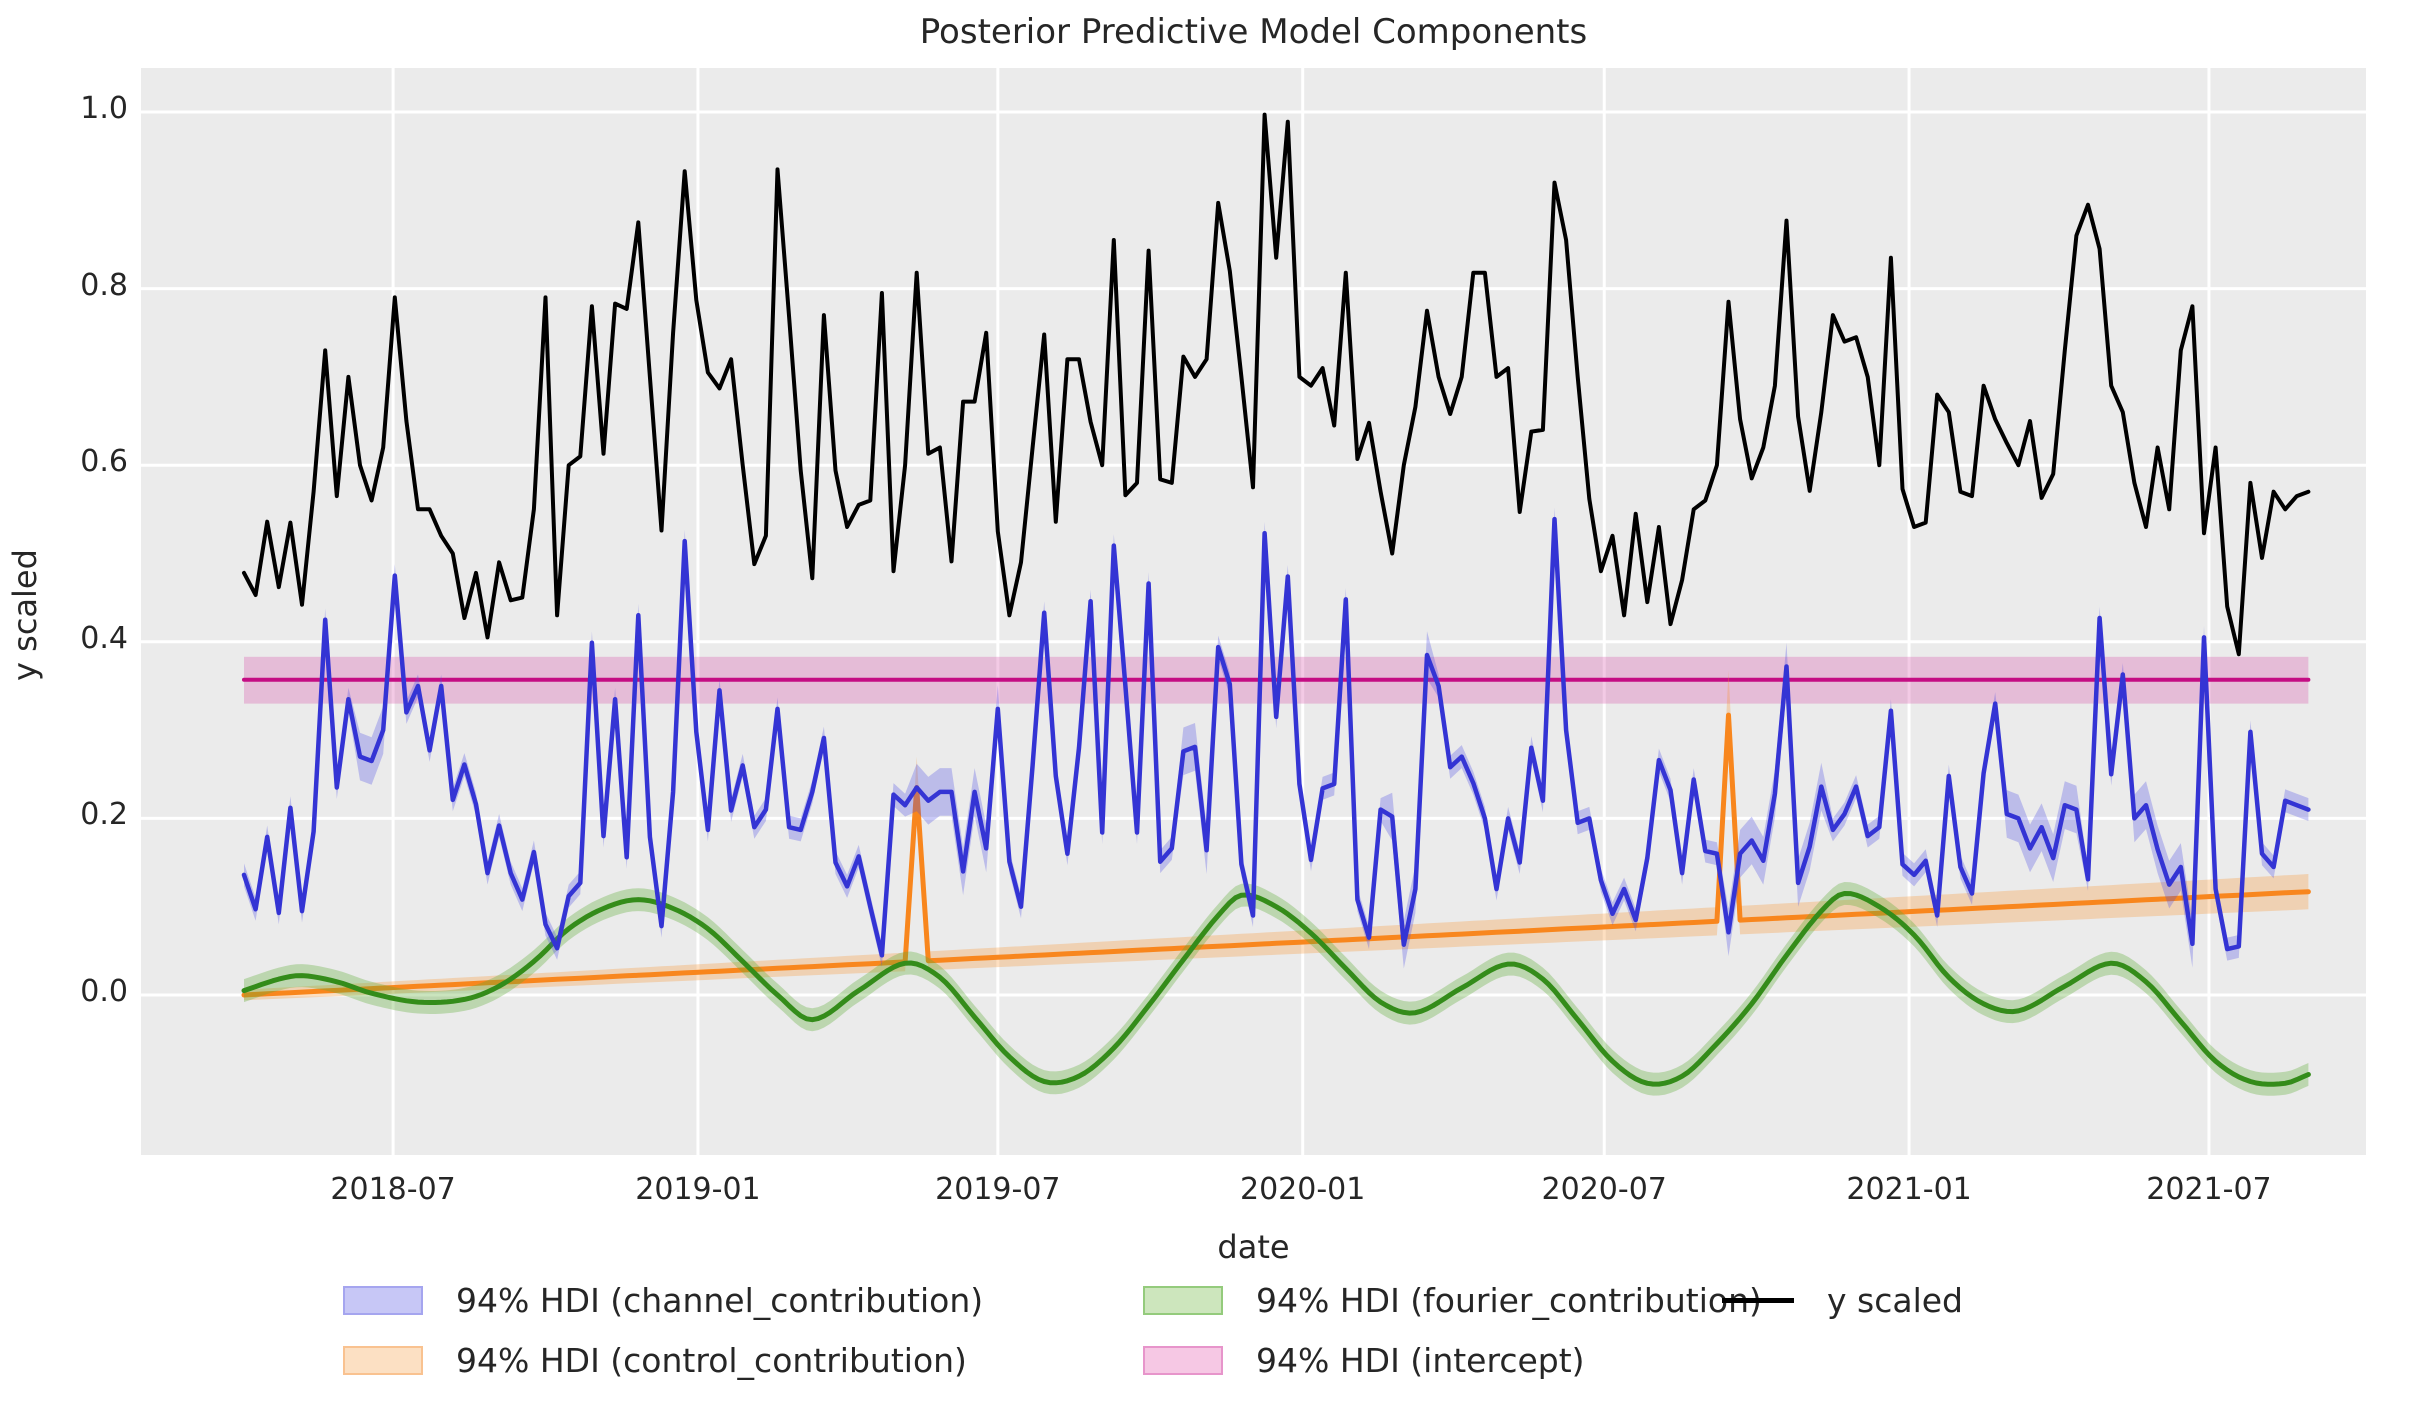 This screenshot has width=2423, height=1423. I want to click on legend-patch-control, so click(383, 1360).